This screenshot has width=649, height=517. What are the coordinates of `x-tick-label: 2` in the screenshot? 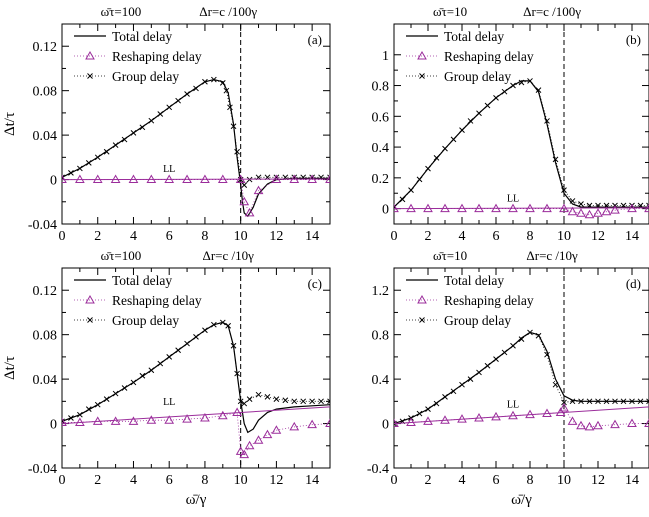 It's located at (428, 236).